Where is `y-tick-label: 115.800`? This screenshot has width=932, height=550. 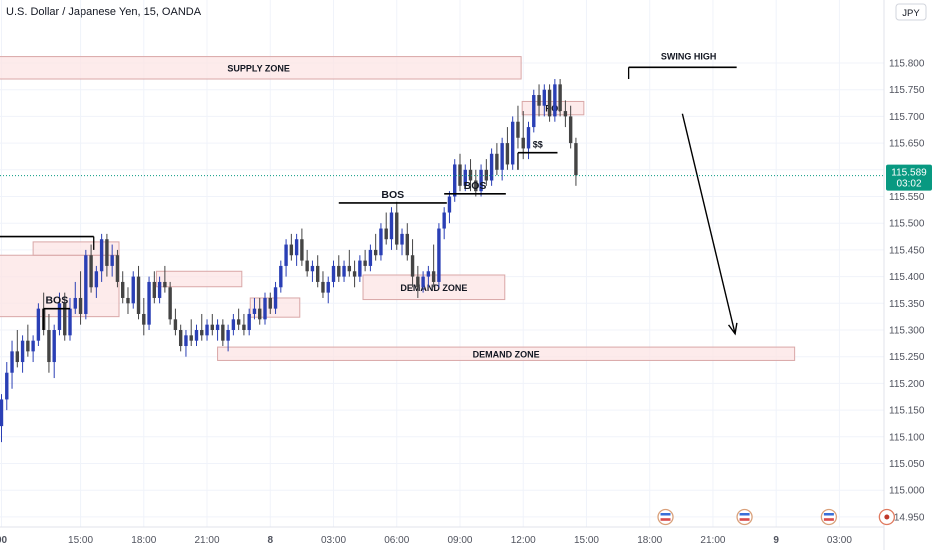
y-tick-label: 115.800 is located at coordinates (907, 64).